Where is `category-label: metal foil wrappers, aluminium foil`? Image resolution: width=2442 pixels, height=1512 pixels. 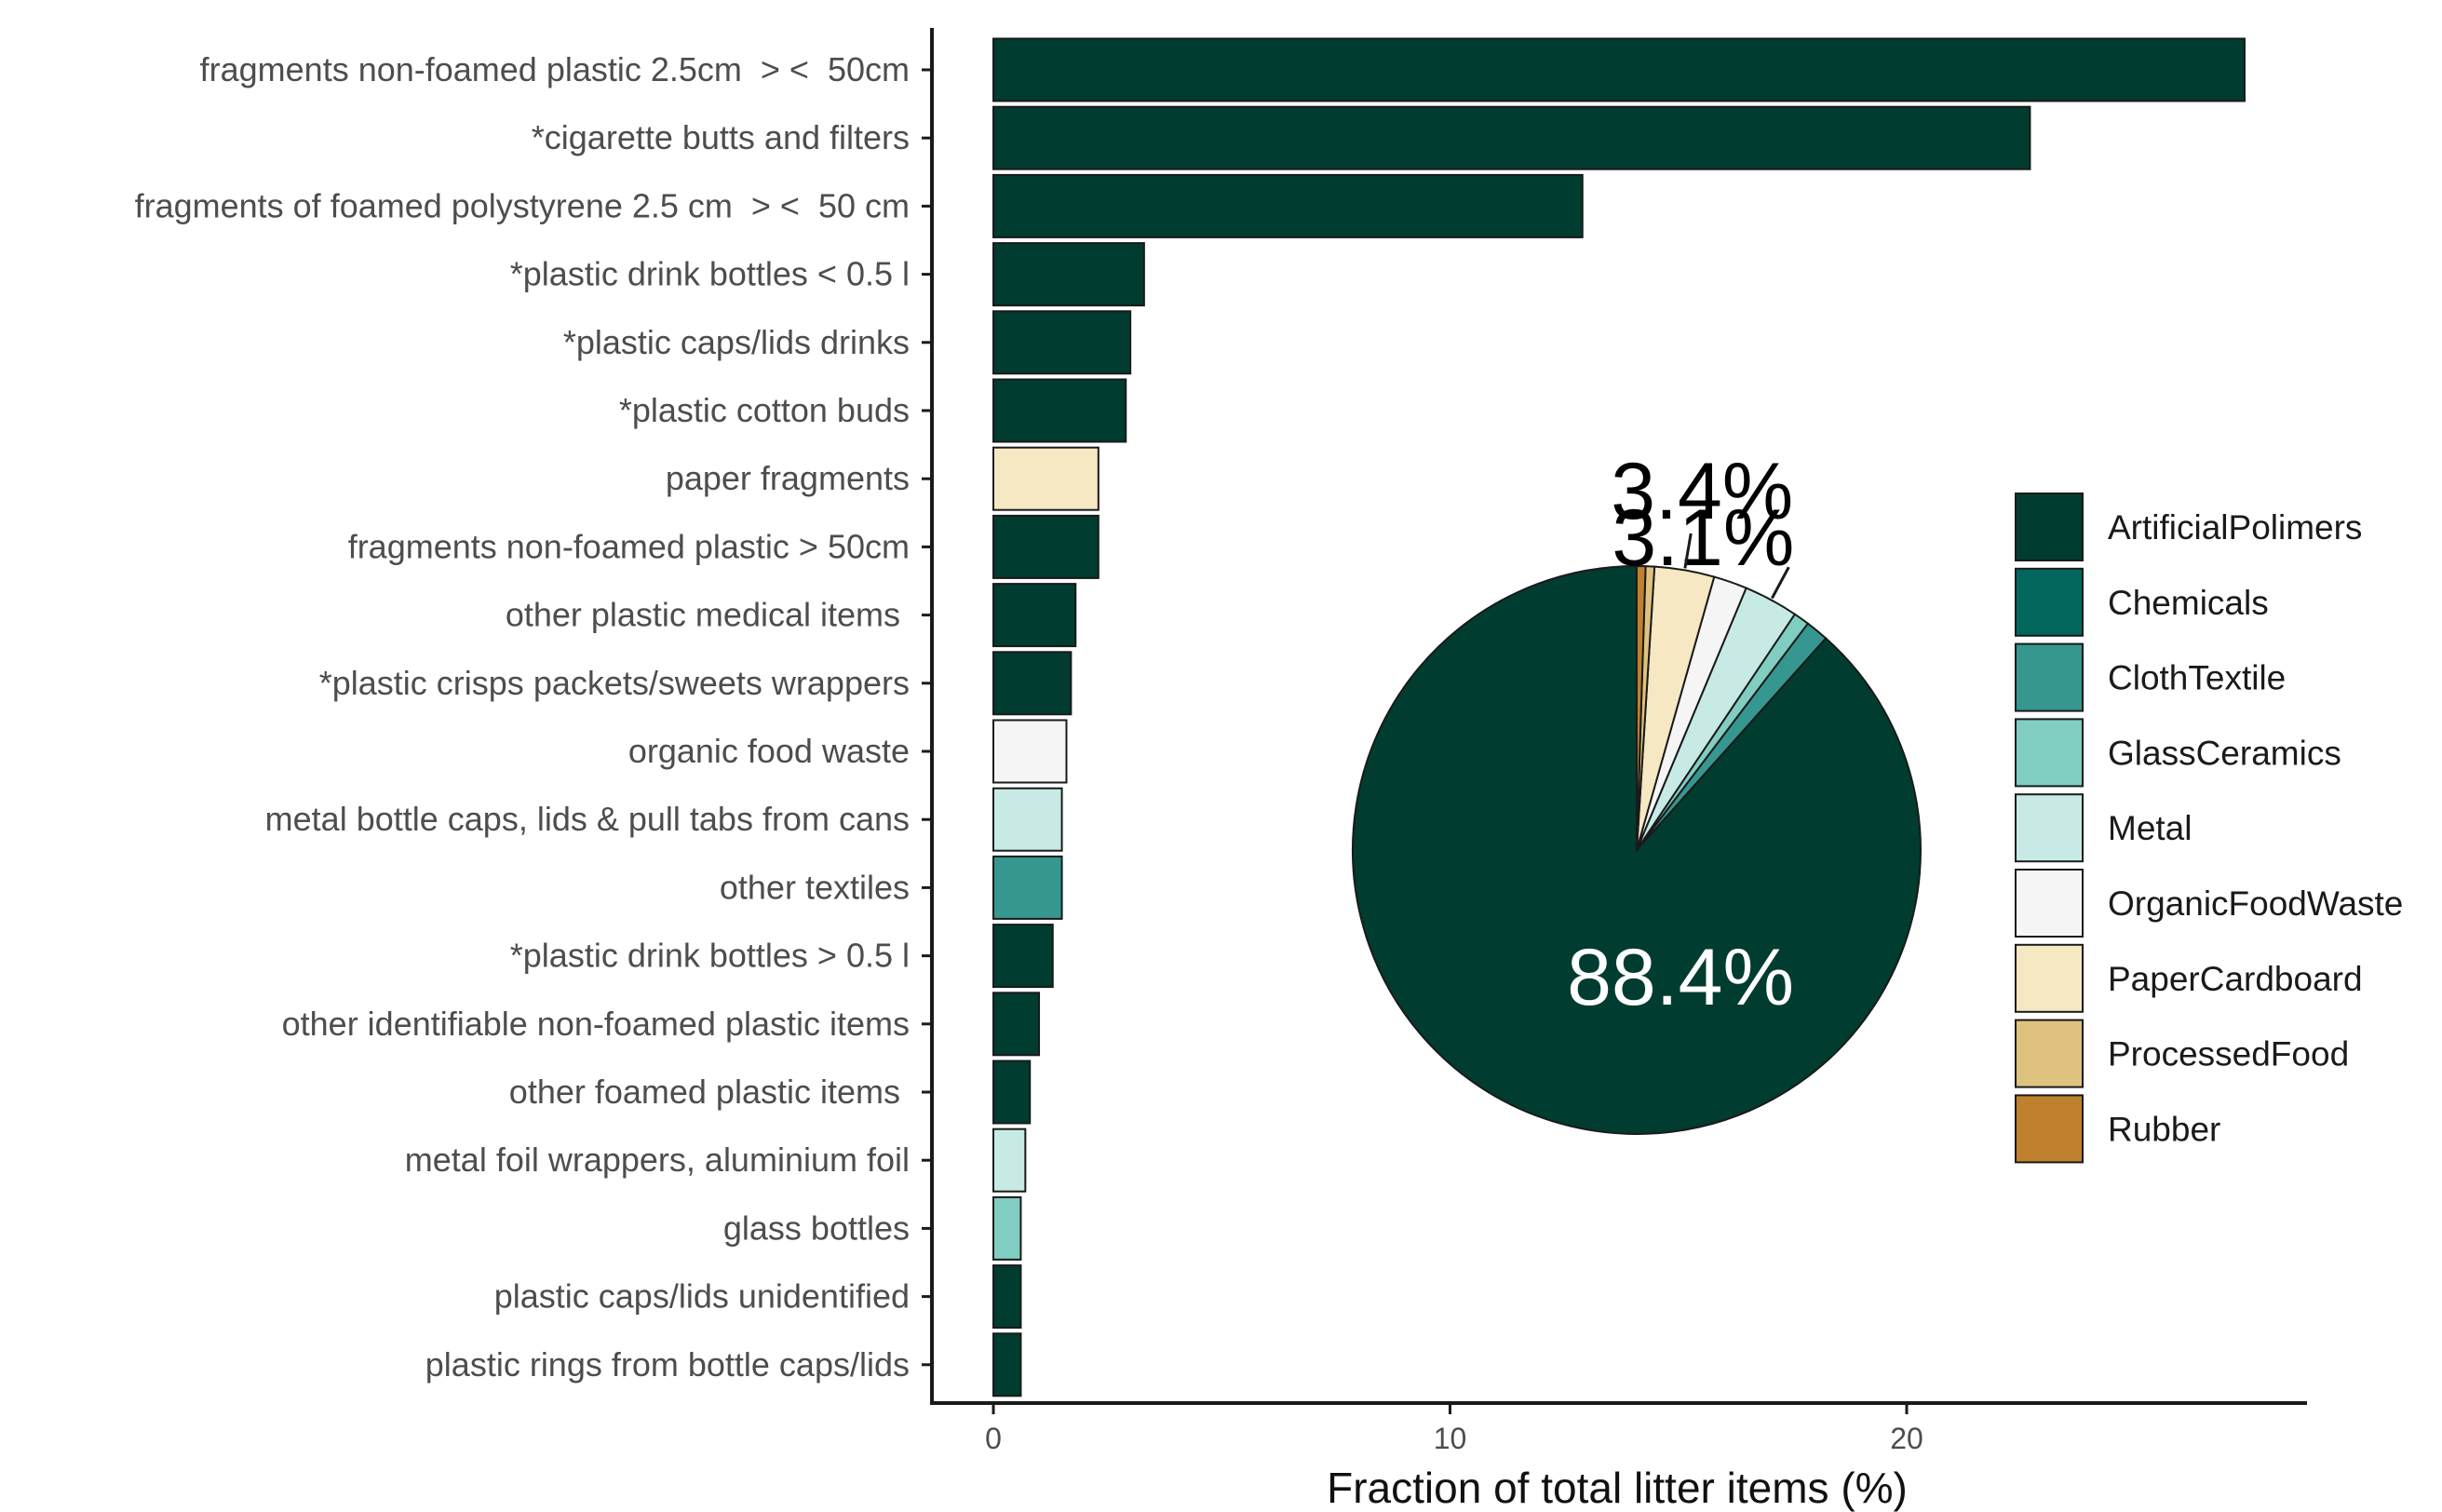 category-label: metal foil wrappers, aluminium foil is located at coordinates (657, 1160).